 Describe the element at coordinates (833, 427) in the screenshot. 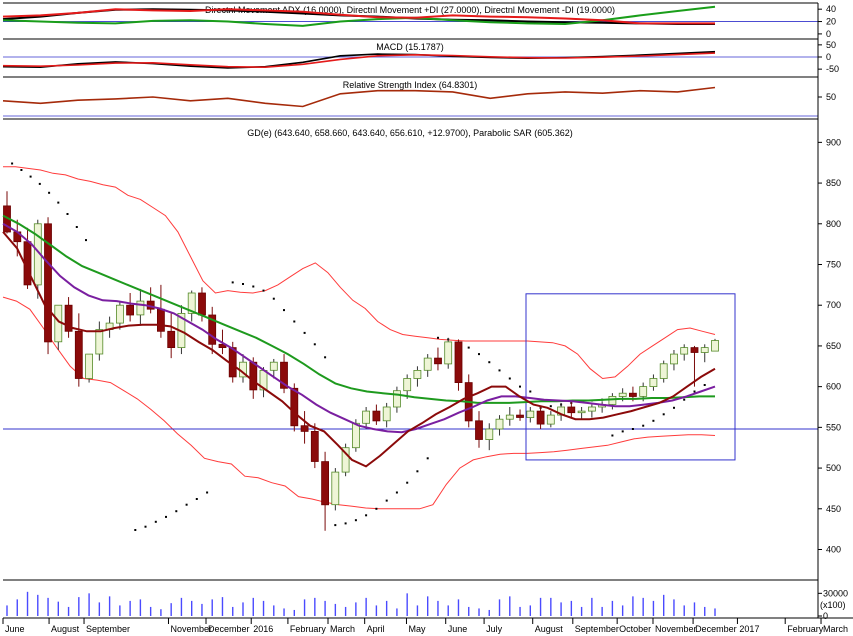

I see `price-tick-label: 550` at that location.